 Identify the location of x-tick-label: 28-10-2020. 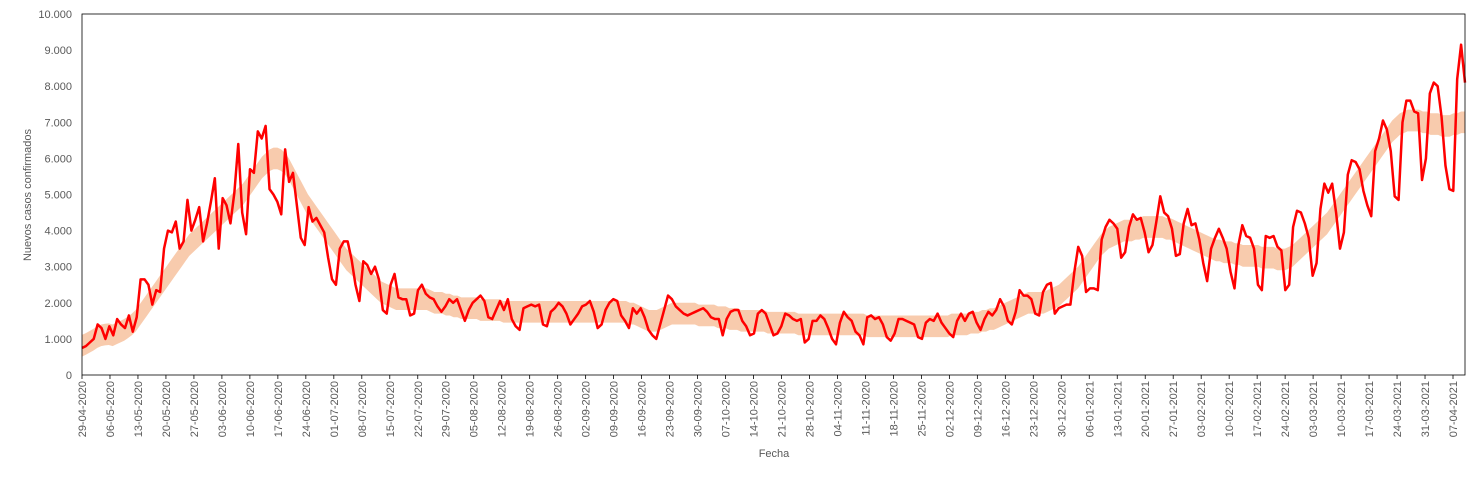
(810, 409).